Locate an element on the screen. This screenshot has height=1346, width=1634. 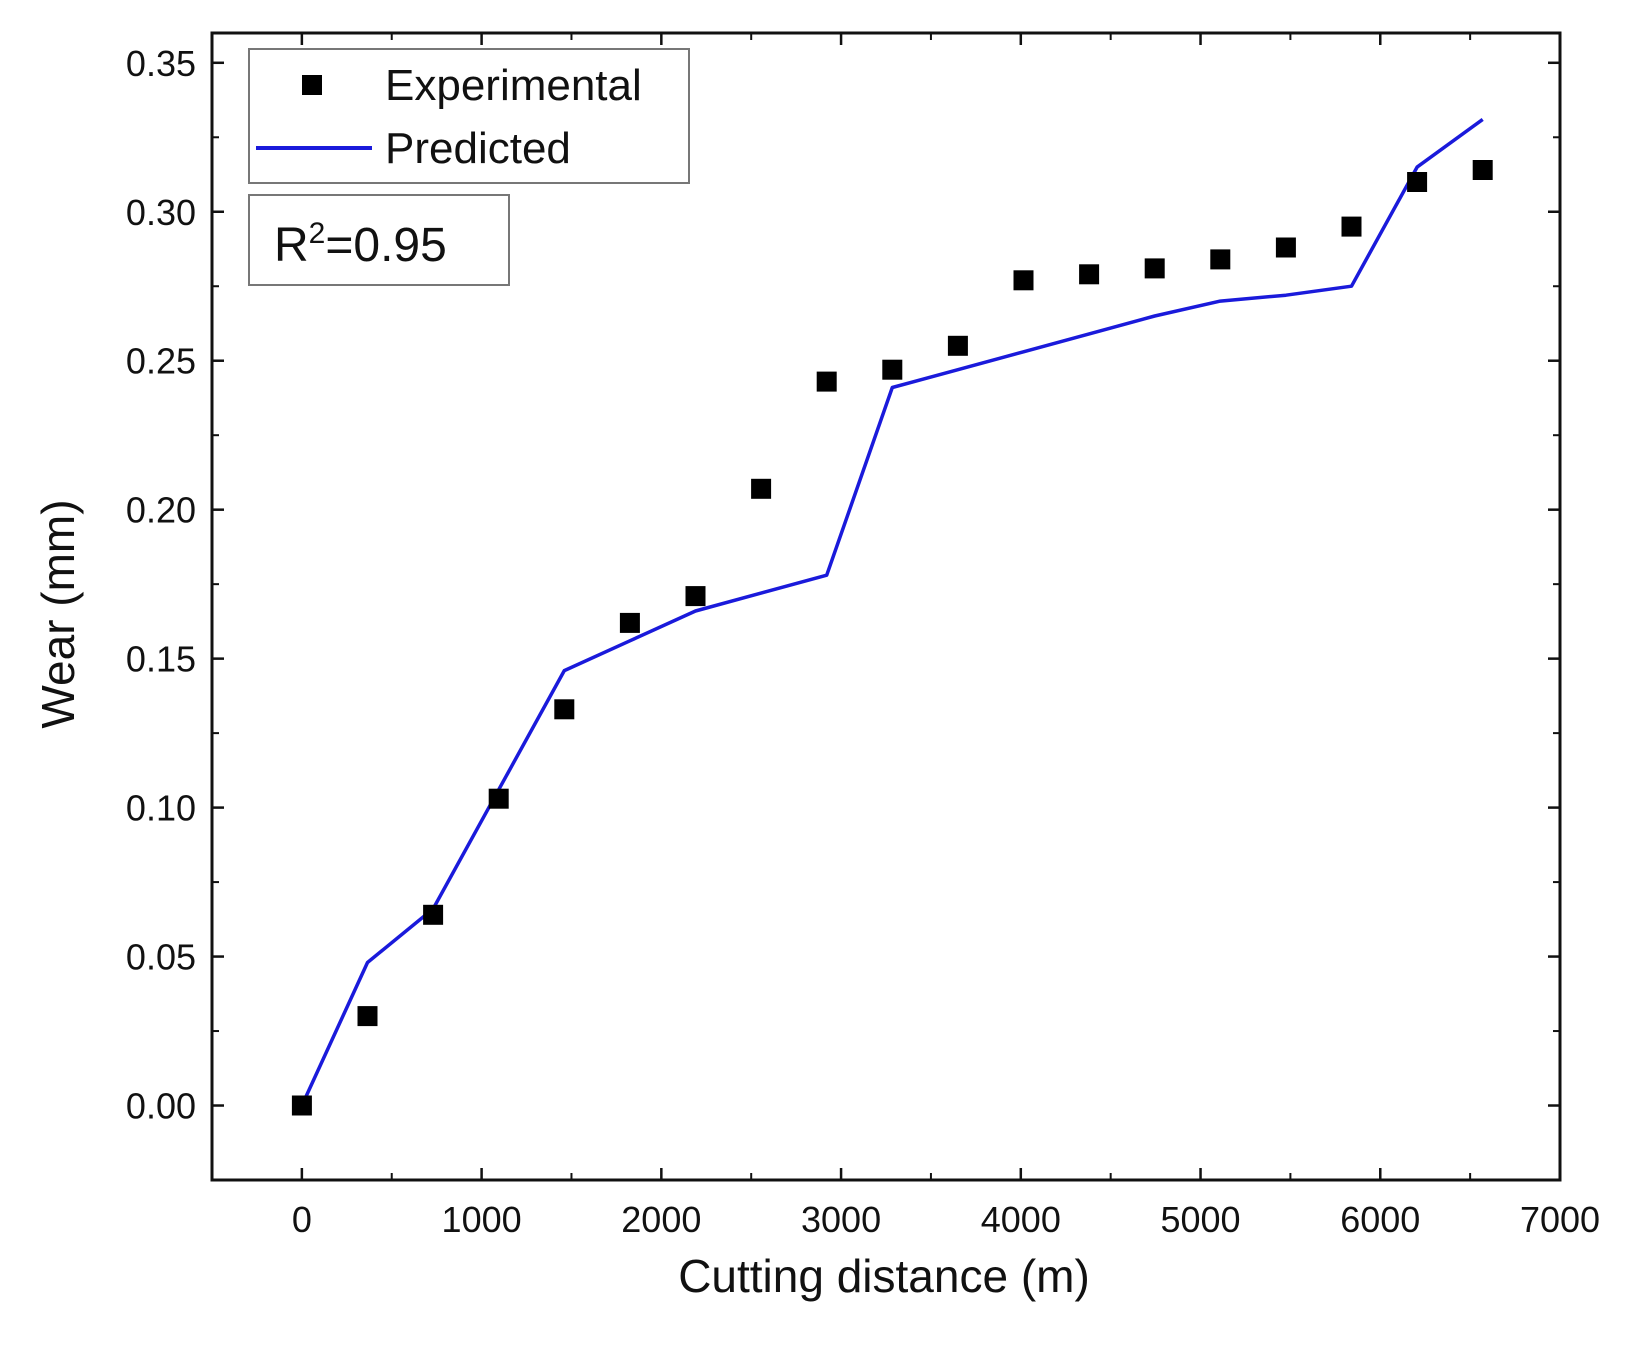
x-tick-label: 3000 is located at coordinates (841, 1219).